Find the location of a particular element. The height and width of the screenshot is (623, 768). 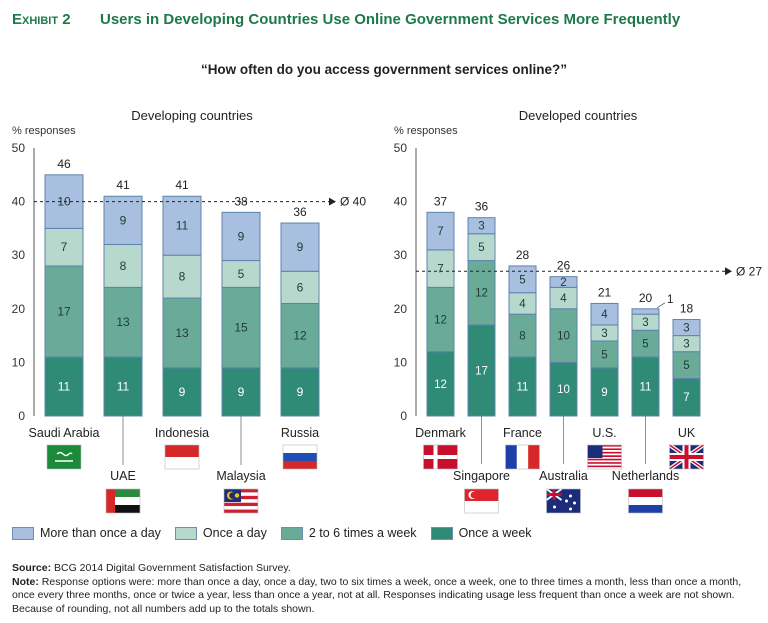

total-label: 46 is located at coordinates (64, 164).